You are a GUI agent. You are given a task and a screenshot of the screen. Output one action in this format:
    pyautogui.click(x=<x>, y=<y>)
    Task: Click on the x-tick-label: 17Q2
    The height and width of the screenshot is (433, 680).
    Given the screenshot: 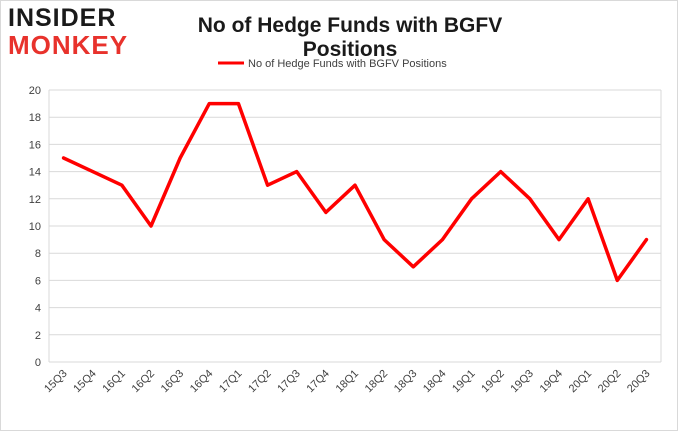 What is the action you would take?
    pyautogui.click(x=260, y=382)
    